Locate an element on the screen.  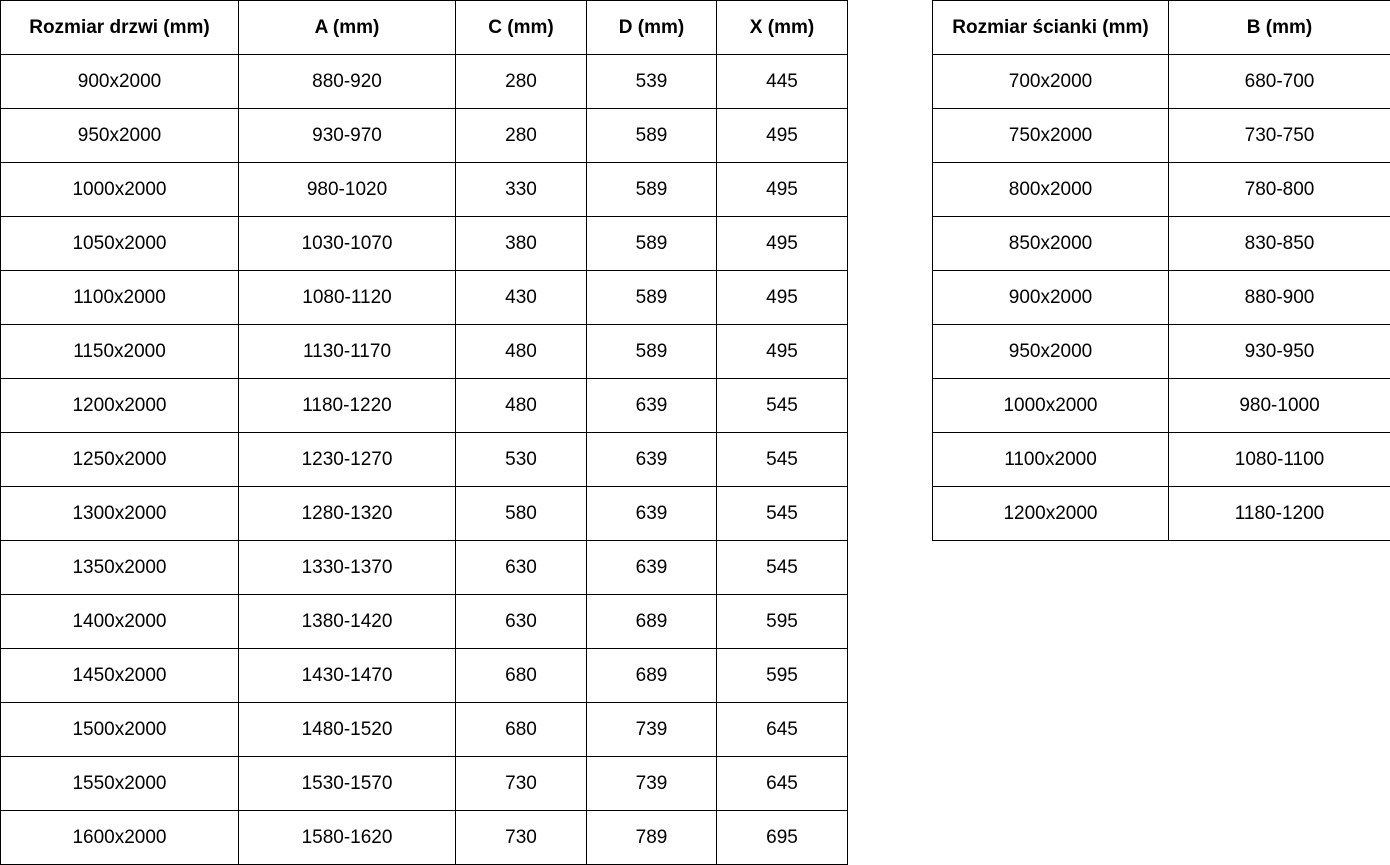
table-row: 1000x2000 980-1000 is located at coordinates (1161, 405).